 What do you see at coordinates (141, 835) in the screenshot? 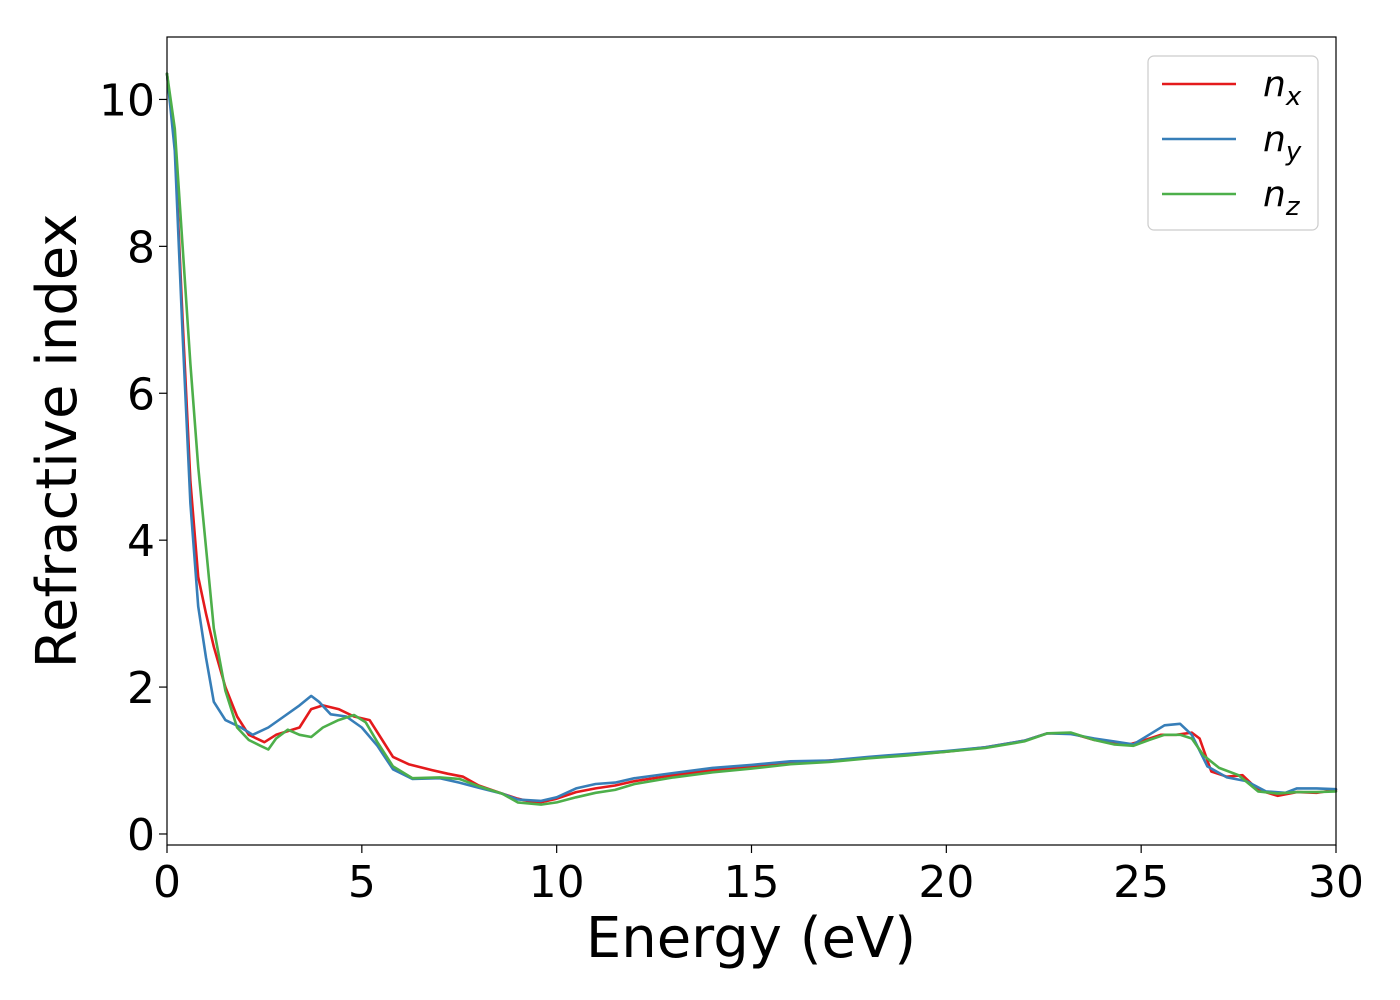
I see `y-tick-label: 0` at bounding box center [141, 835].